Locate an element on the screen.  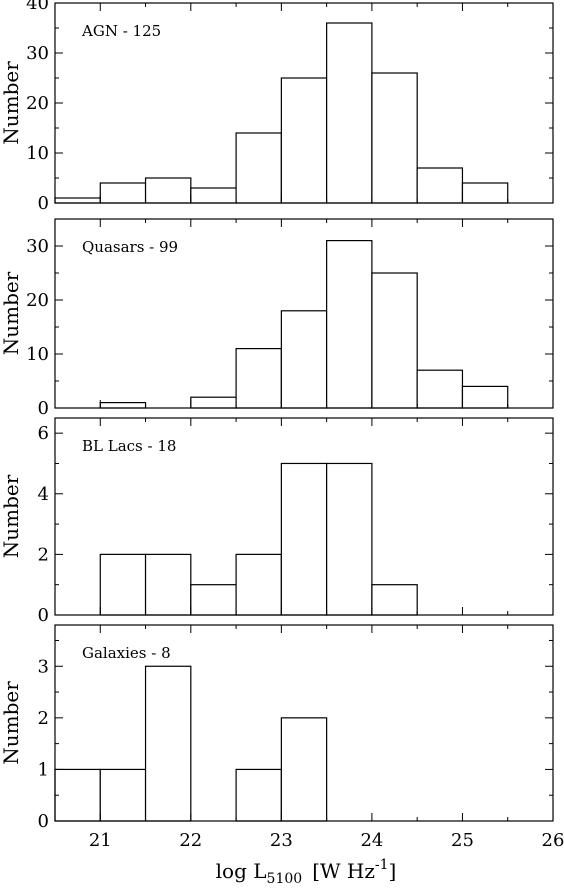
y-tick-label: 6 is located at coordinates (43, 433).